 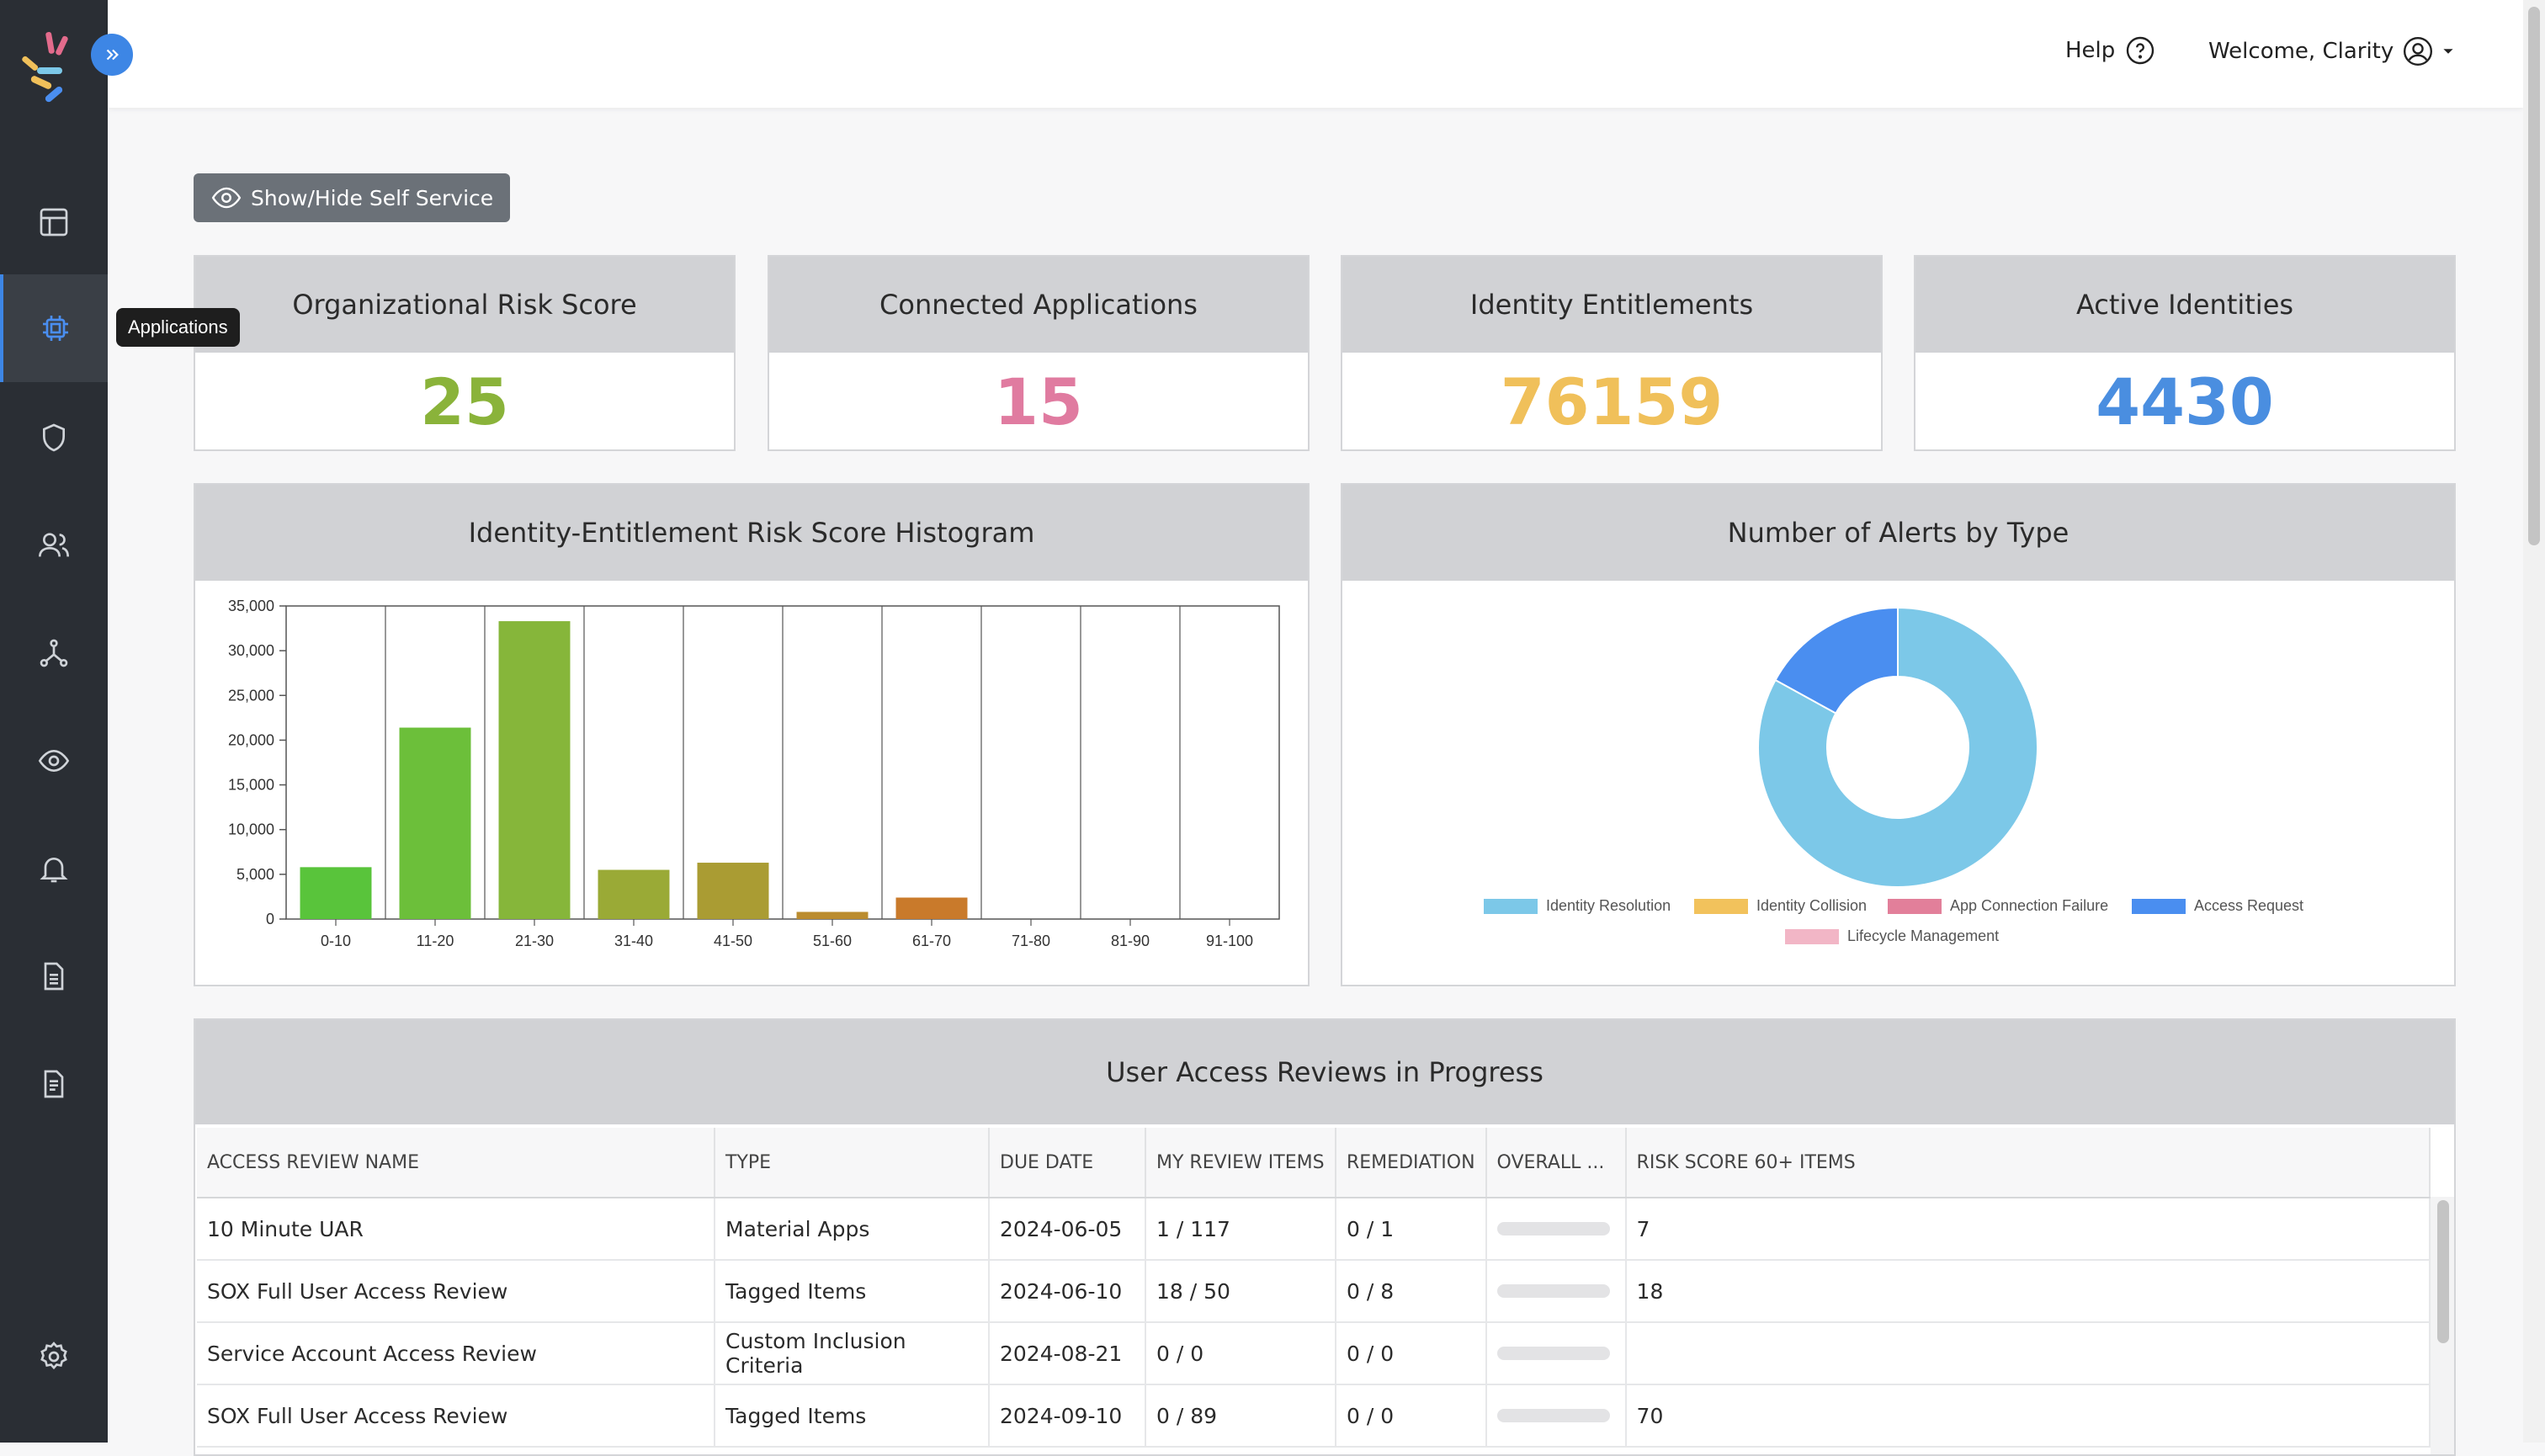 What do you see at coordinates (853, 1229) in the screenshot?
I see `review-type: Material Apps` at bounding box center [853, 1229].